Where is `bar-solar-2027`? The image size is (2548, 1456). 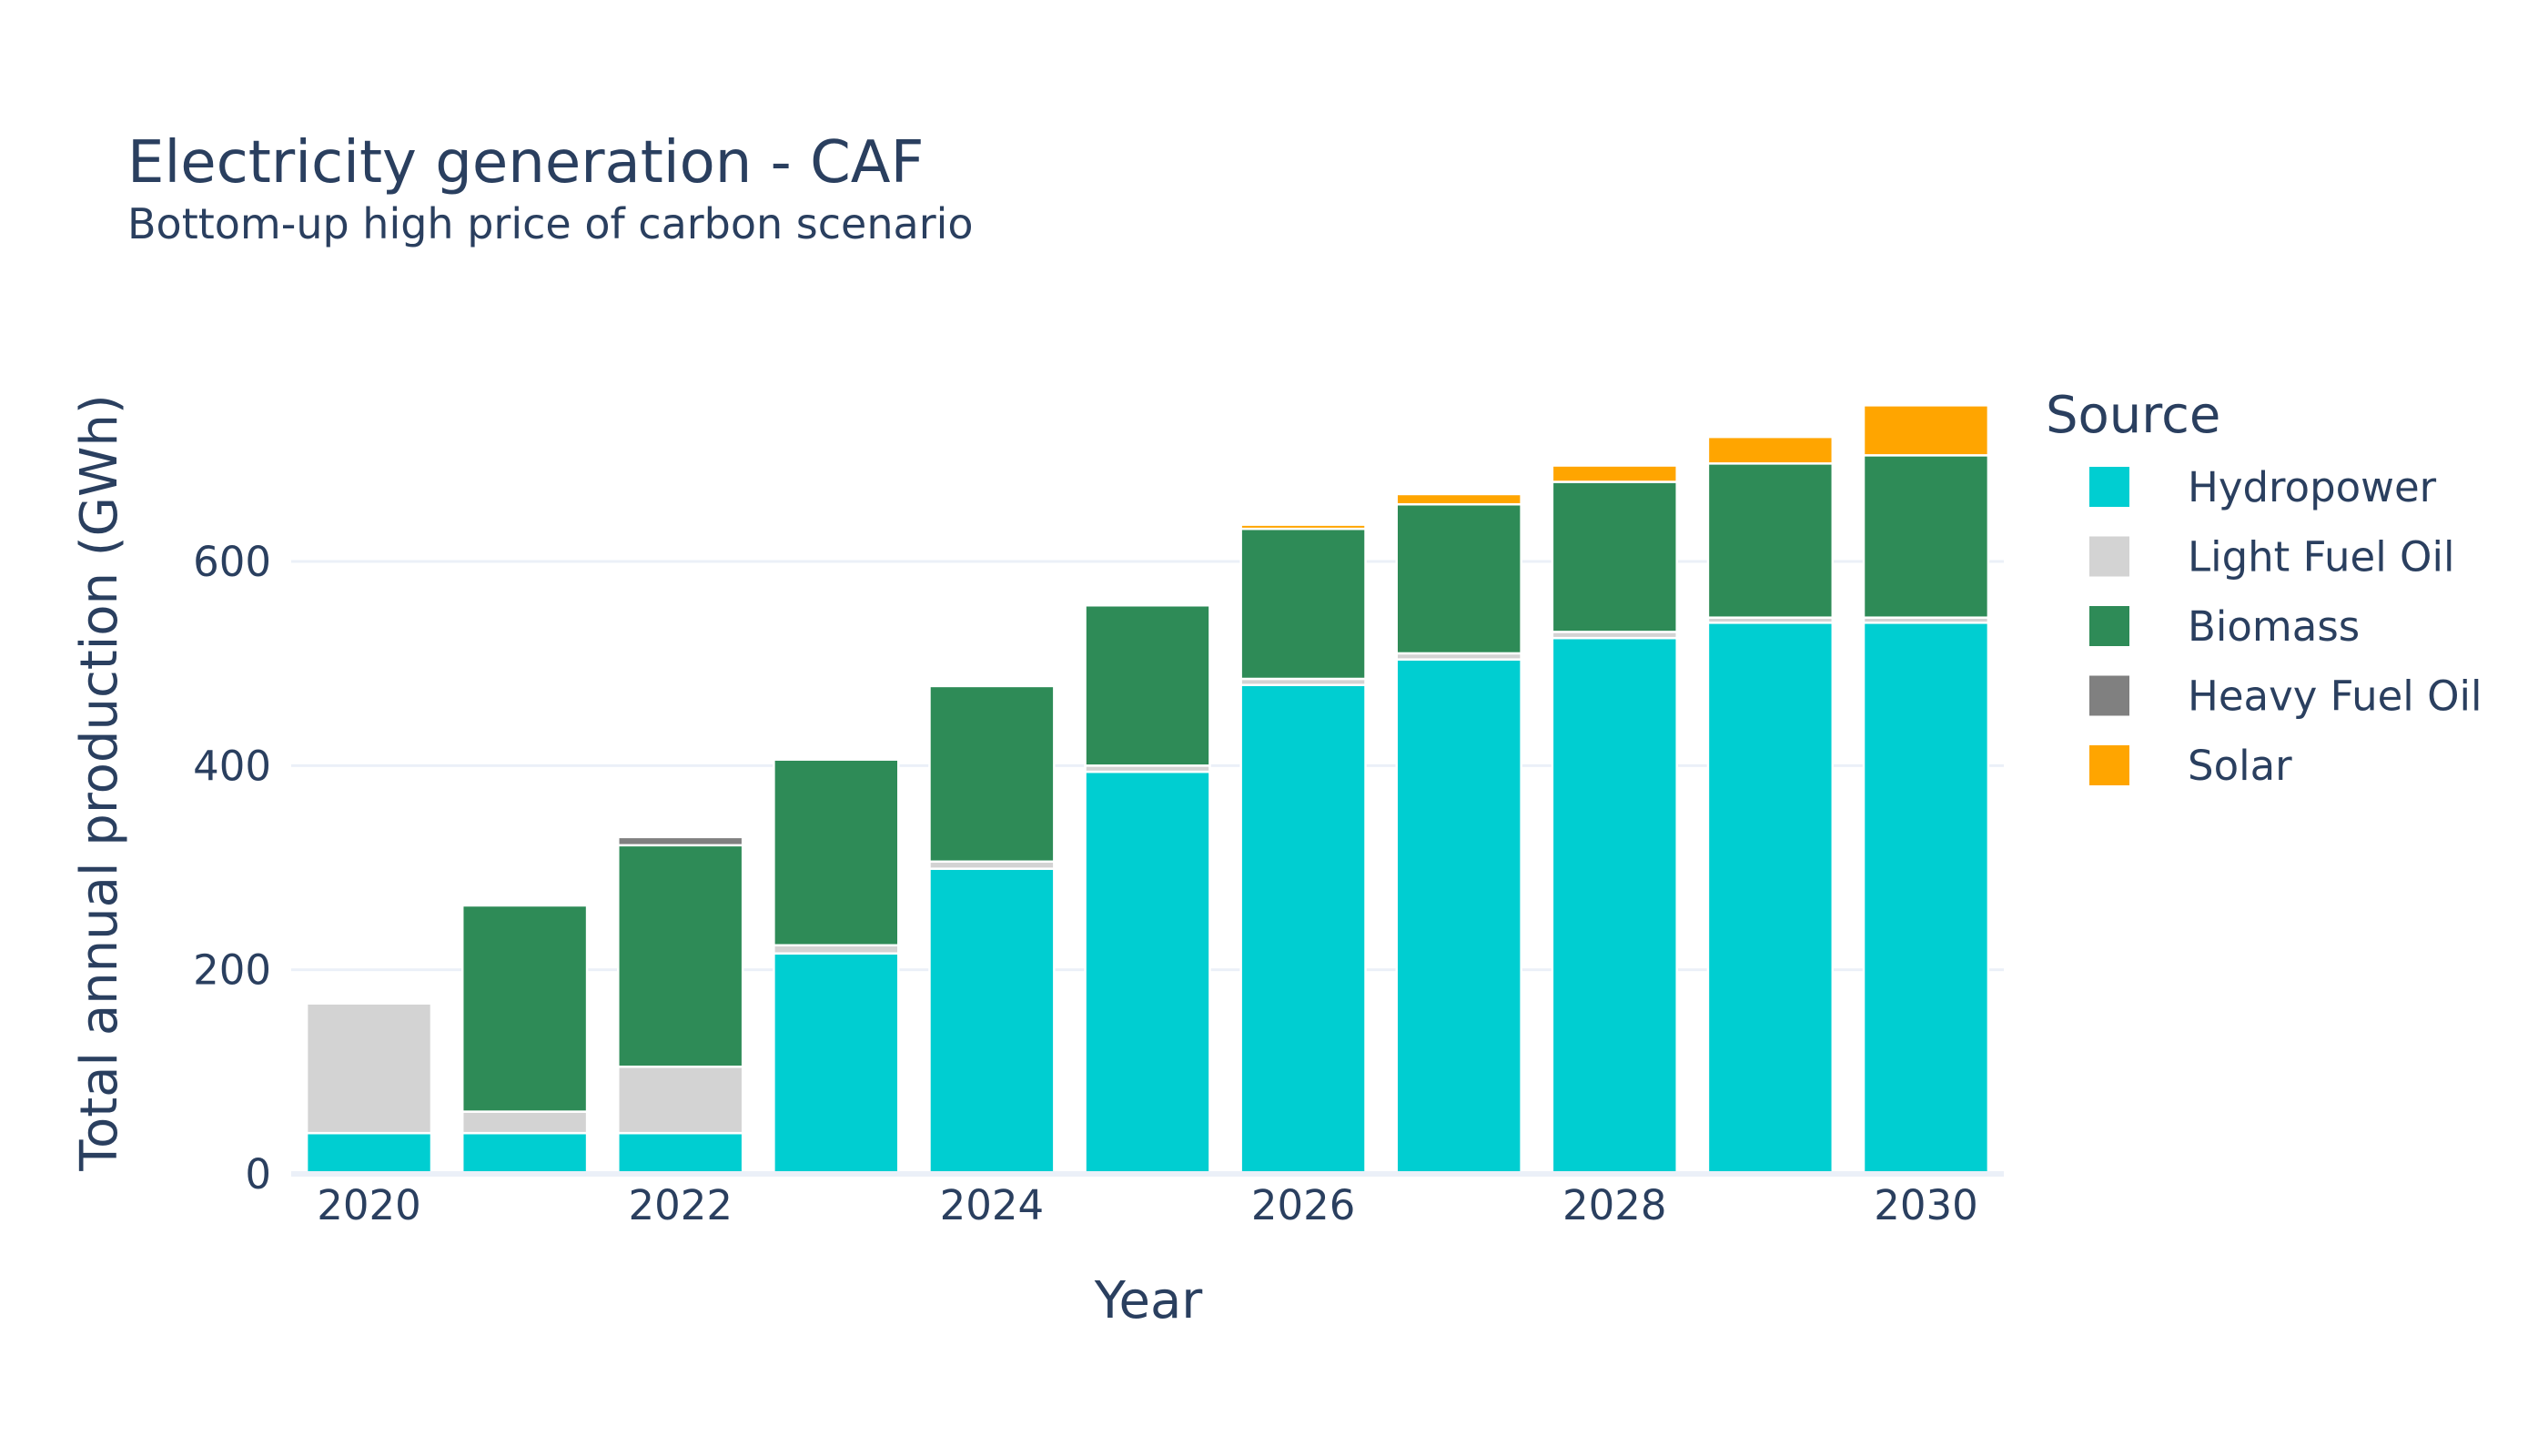
bar-solar-2027 is located at coordinates (1458, 499).